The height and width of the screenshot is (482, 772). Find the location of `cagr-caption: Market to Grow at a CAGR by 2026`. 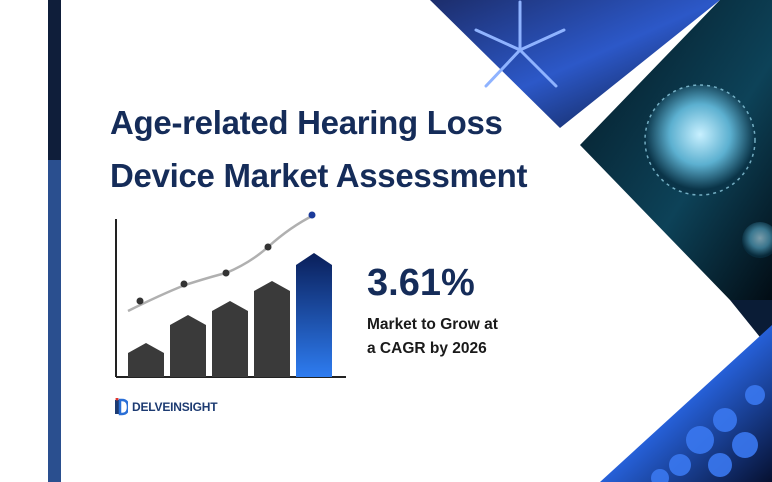

cagr-caption: Market to Grow at a CAGR by 2026 is located at coordinates (432, 337).